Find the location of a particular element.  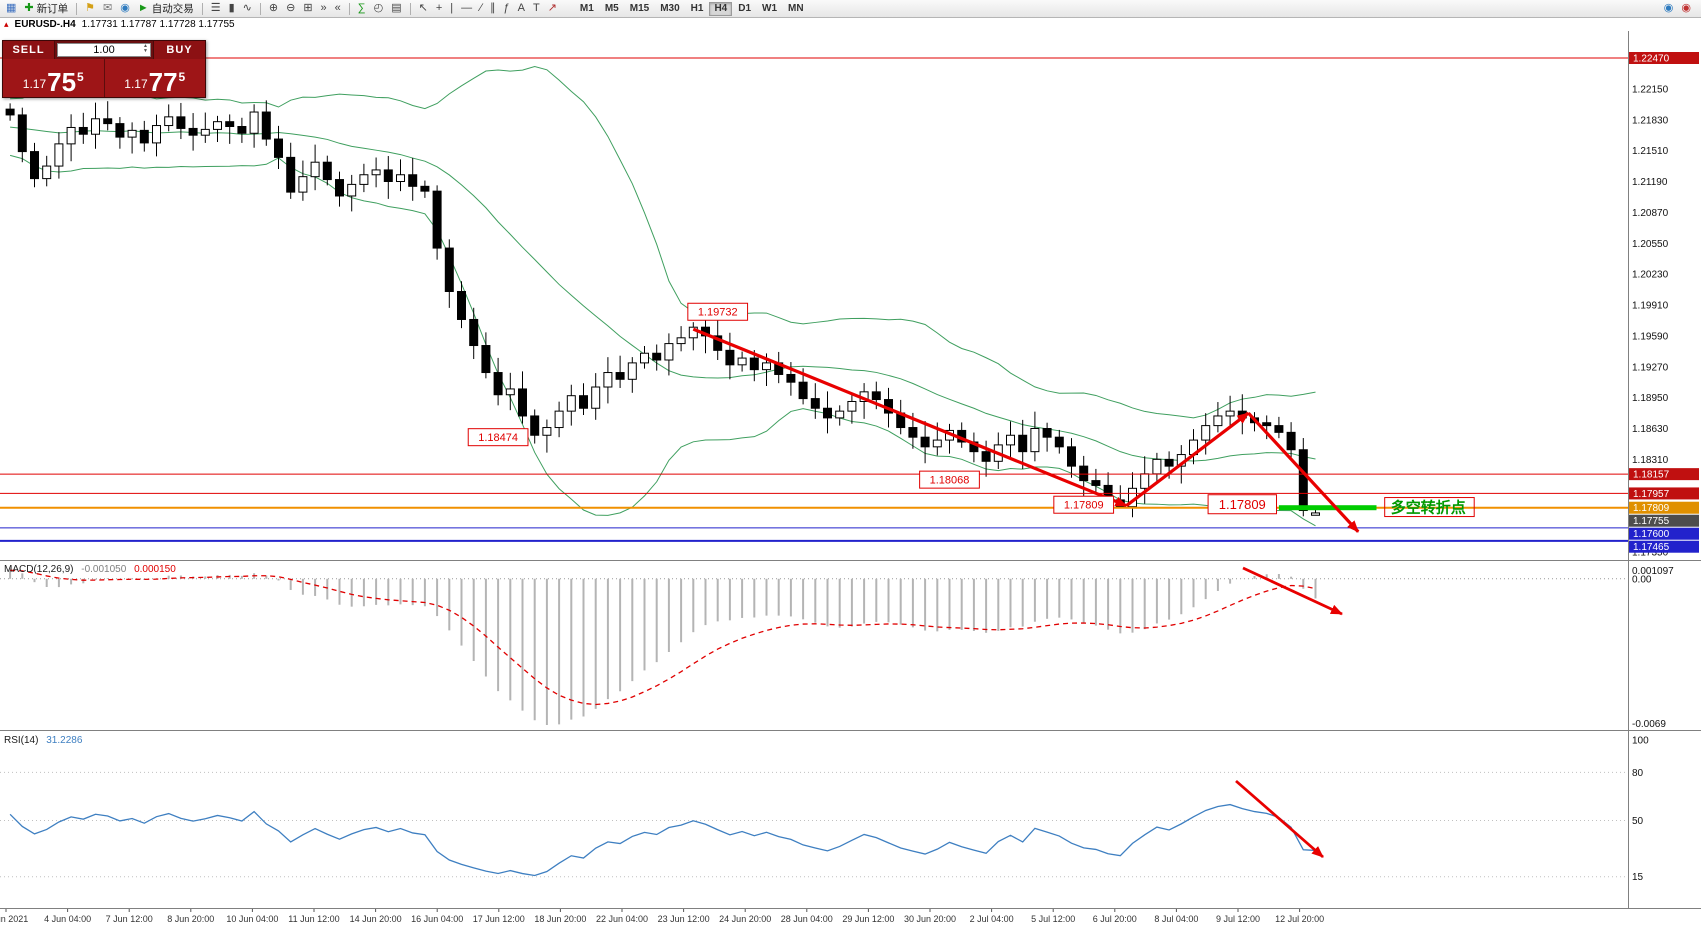

text-tool-icon: A is located at coordinates (521, 8).